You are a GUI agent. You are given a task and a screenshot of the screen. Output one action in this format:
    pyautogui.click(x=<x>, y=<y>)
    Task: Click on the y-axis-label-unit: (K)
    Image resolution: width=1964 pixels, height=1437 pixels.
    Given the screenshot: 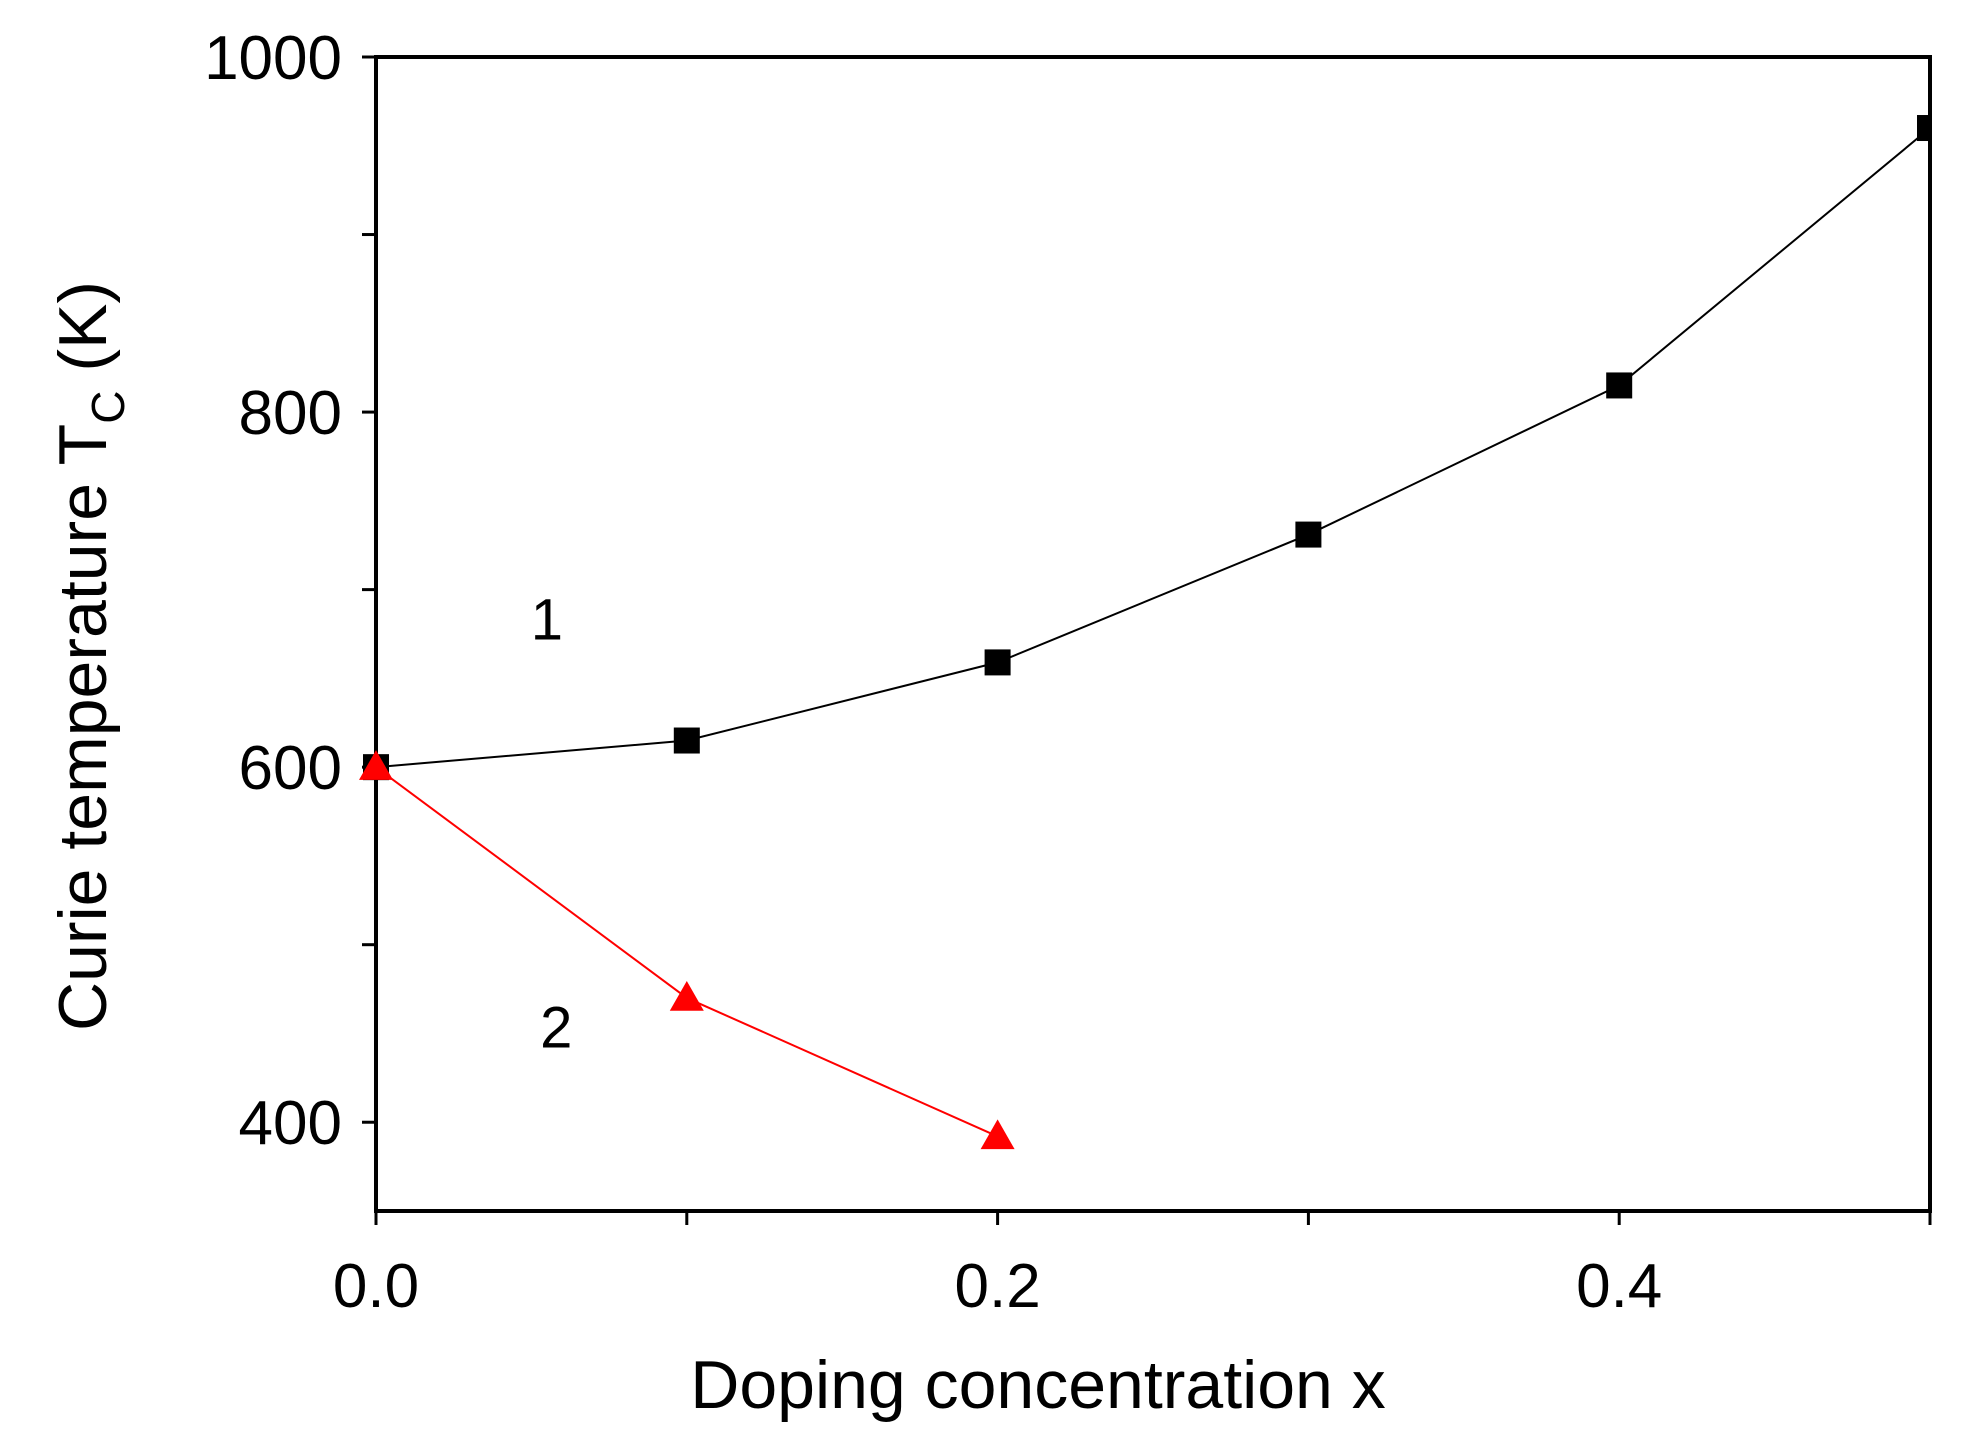 What is the action you would take?
    pyautogui.click(x=83, y=336)
    